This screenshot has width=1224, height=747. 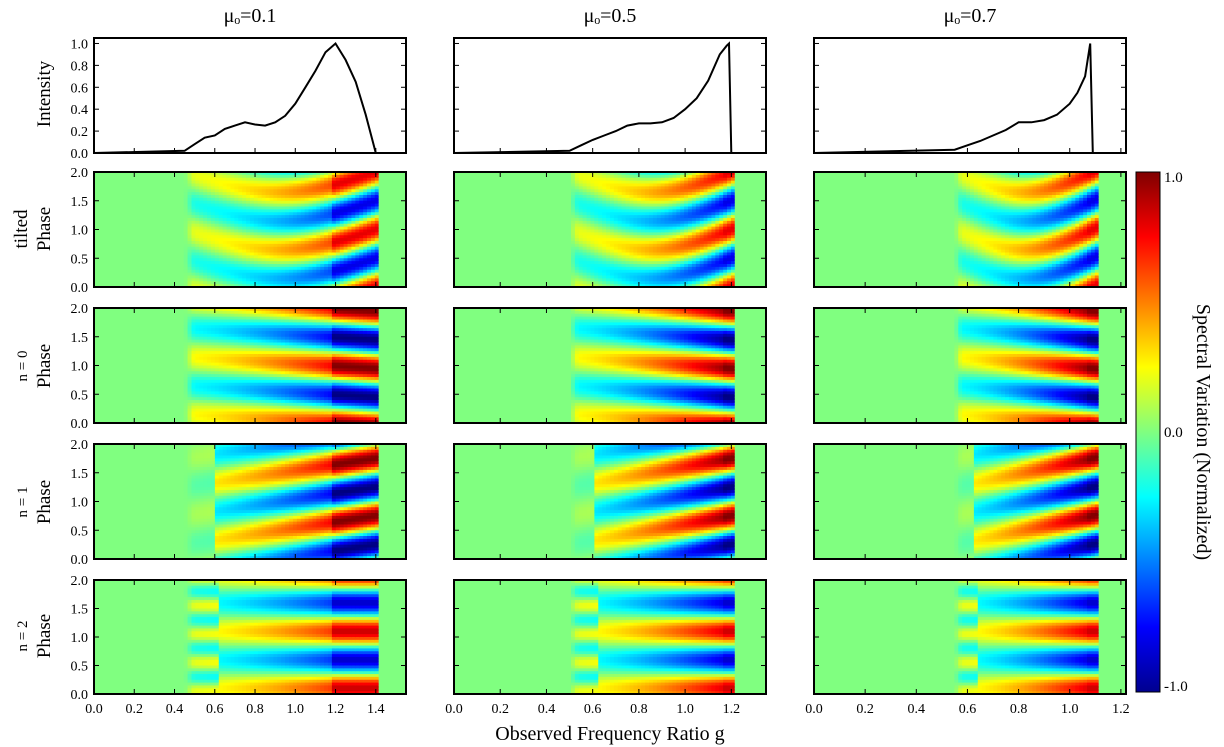 I want to click on intensity-ytick-label: 0.2, so click(x=80, y=132).